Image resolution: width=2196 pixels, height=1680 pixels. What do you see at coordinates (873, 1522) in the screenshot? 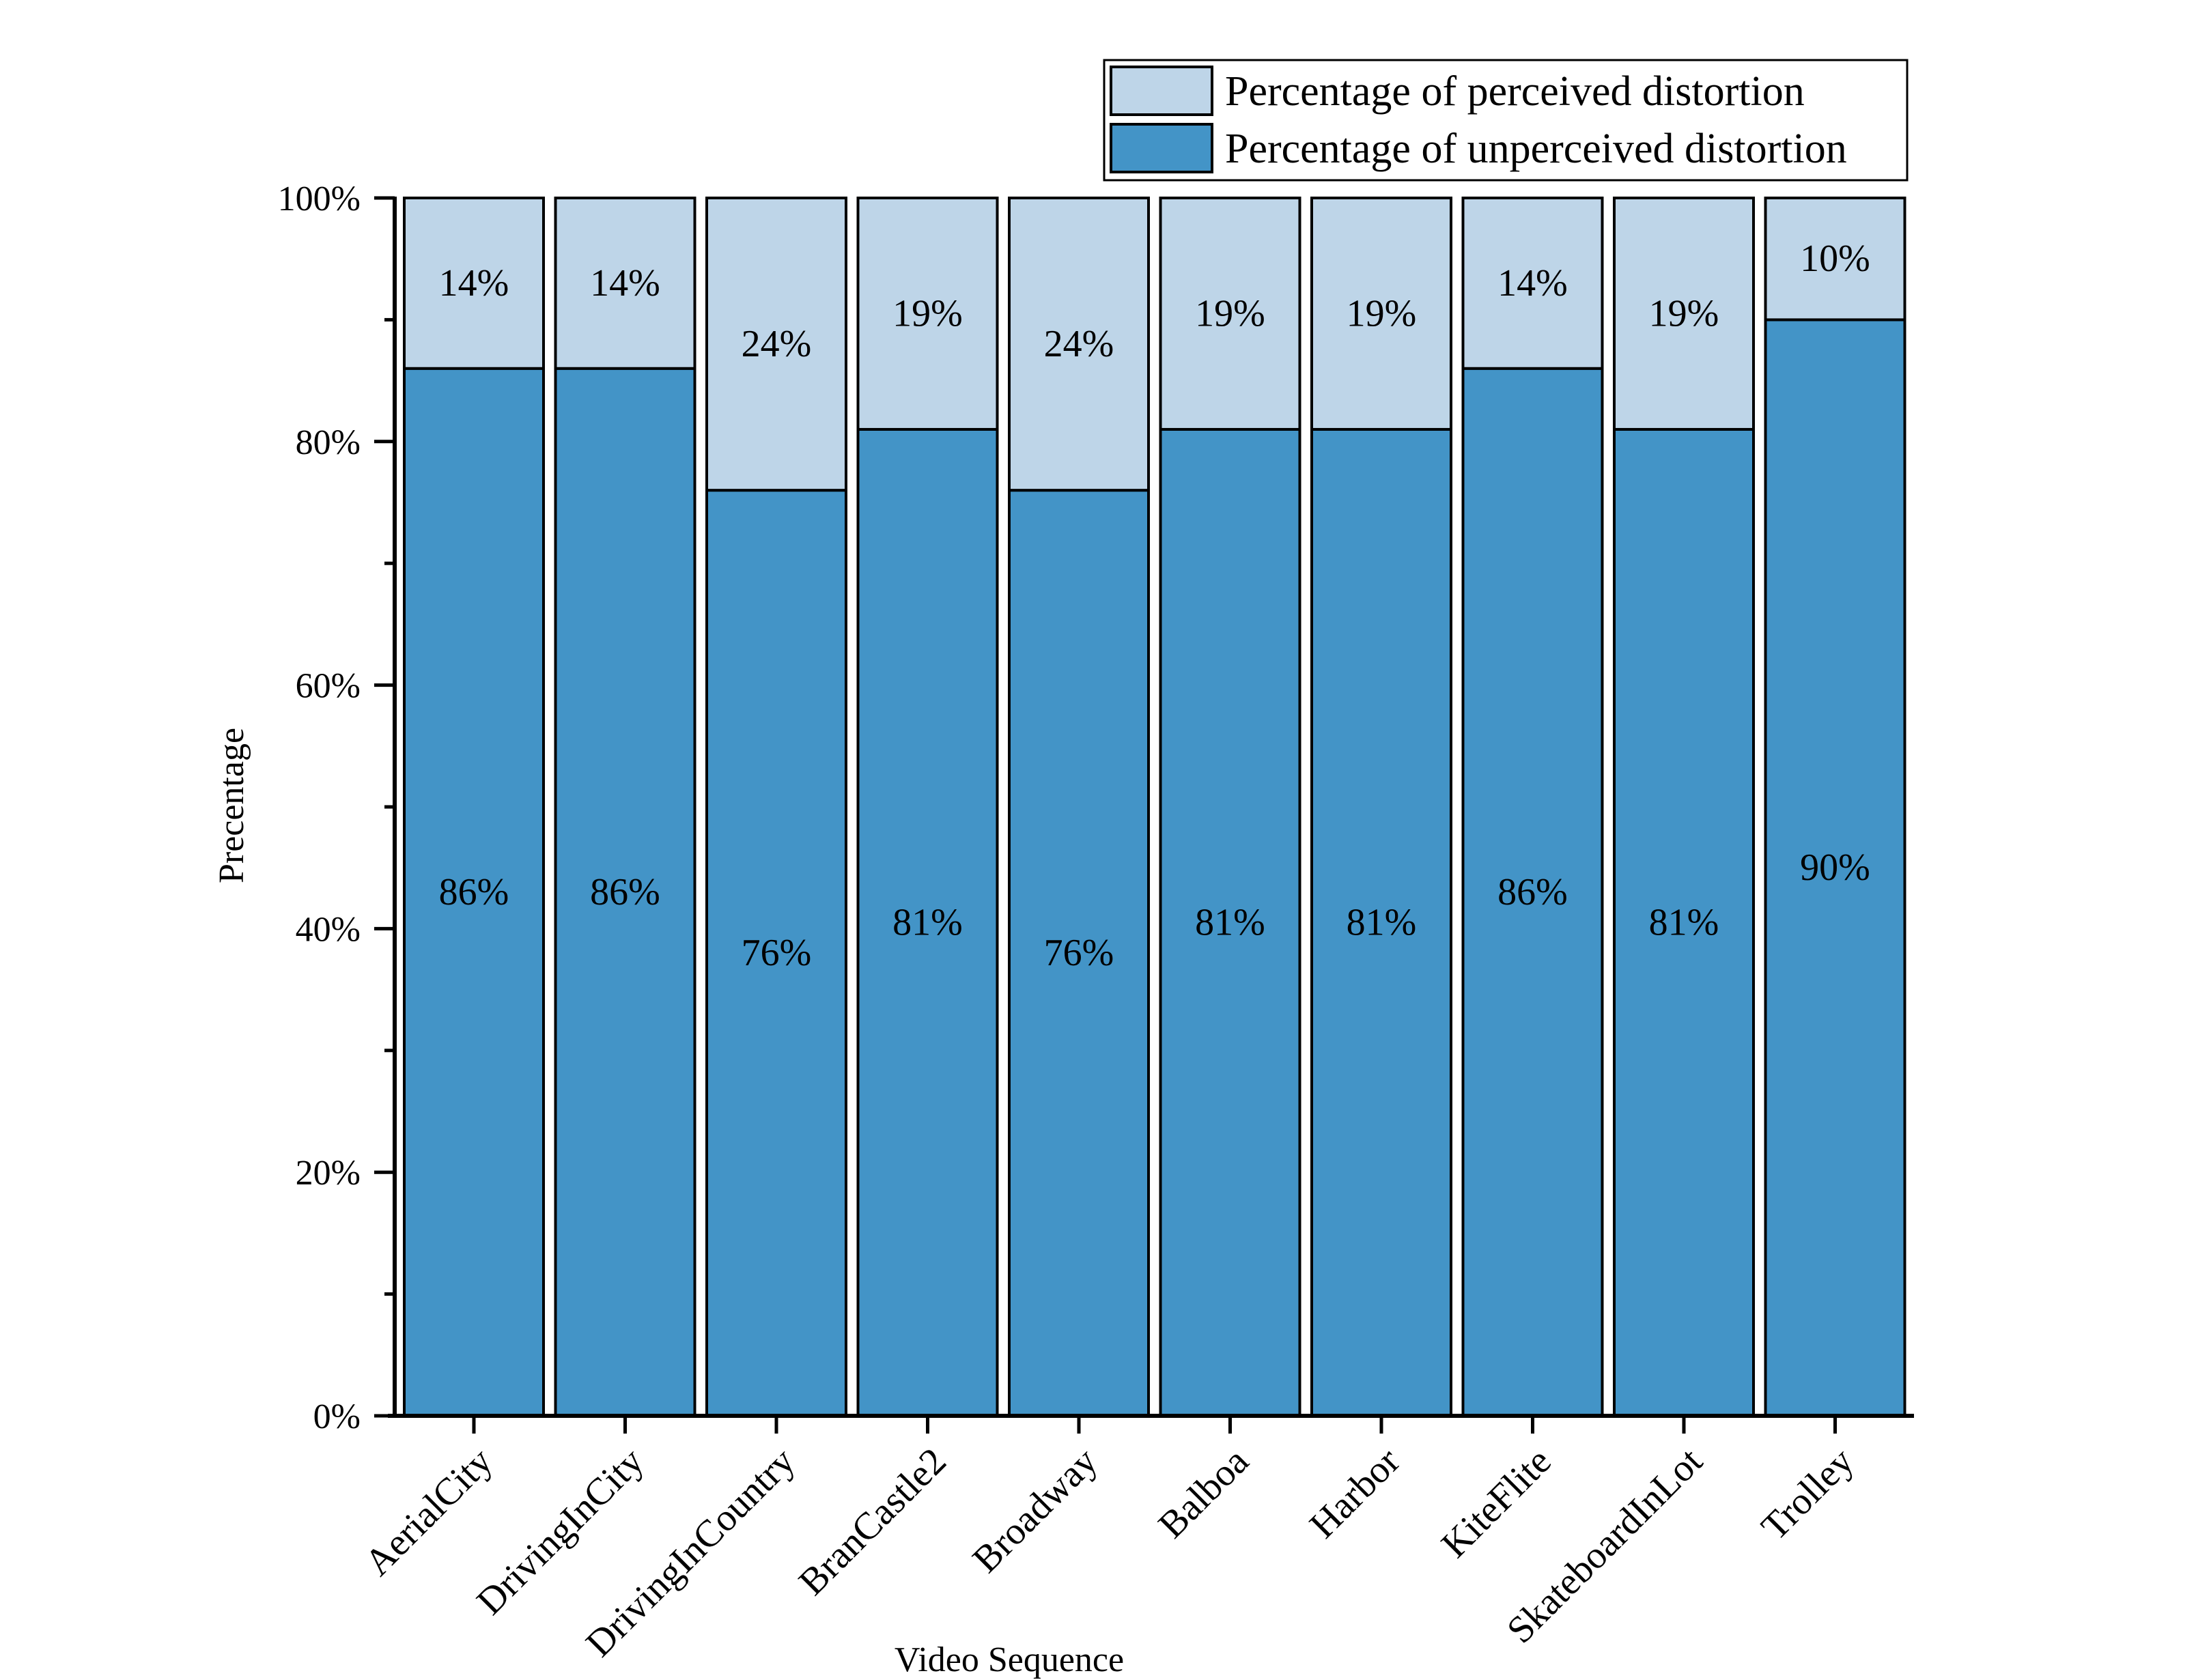
I see `x-tick-label: BranCastle2` at bounding box center [873, 1522].